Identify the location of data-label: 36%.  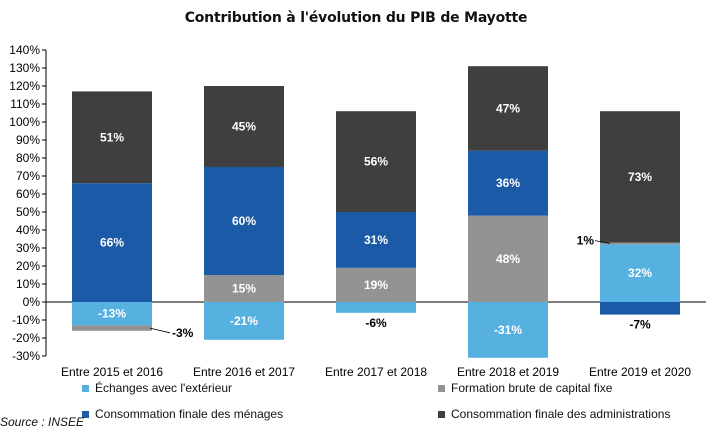
(508, 183).